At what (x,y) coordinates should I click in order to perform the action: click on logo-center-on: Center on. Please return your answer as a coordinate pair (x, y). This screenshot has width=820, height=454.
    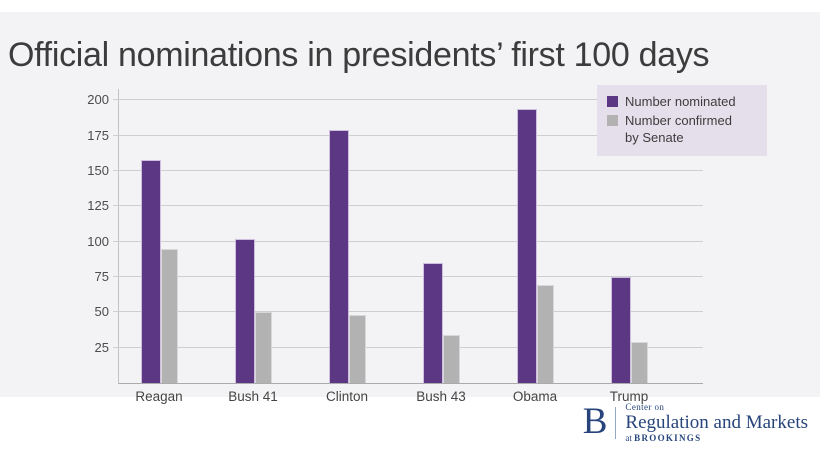
    Looking at the image, I should click on (645, 407).